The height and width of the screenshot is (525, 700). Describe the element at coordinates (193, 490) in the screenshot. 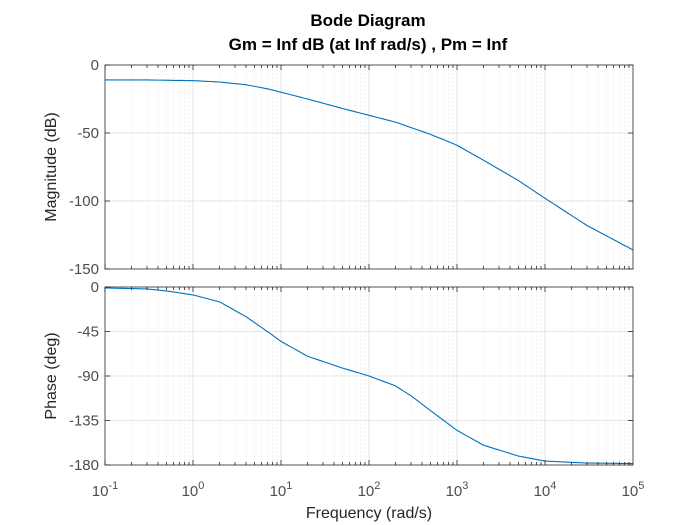

I see `x-tick-label: 10⁰` at that location.